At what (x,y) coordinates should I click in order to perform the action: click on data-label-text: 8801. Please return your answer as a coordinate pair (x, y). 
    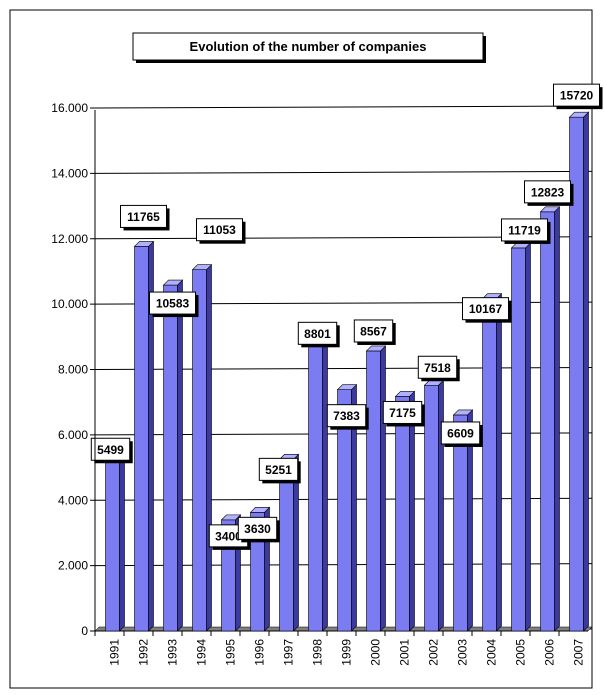
    Looking at the image, I should click on (317, 334).